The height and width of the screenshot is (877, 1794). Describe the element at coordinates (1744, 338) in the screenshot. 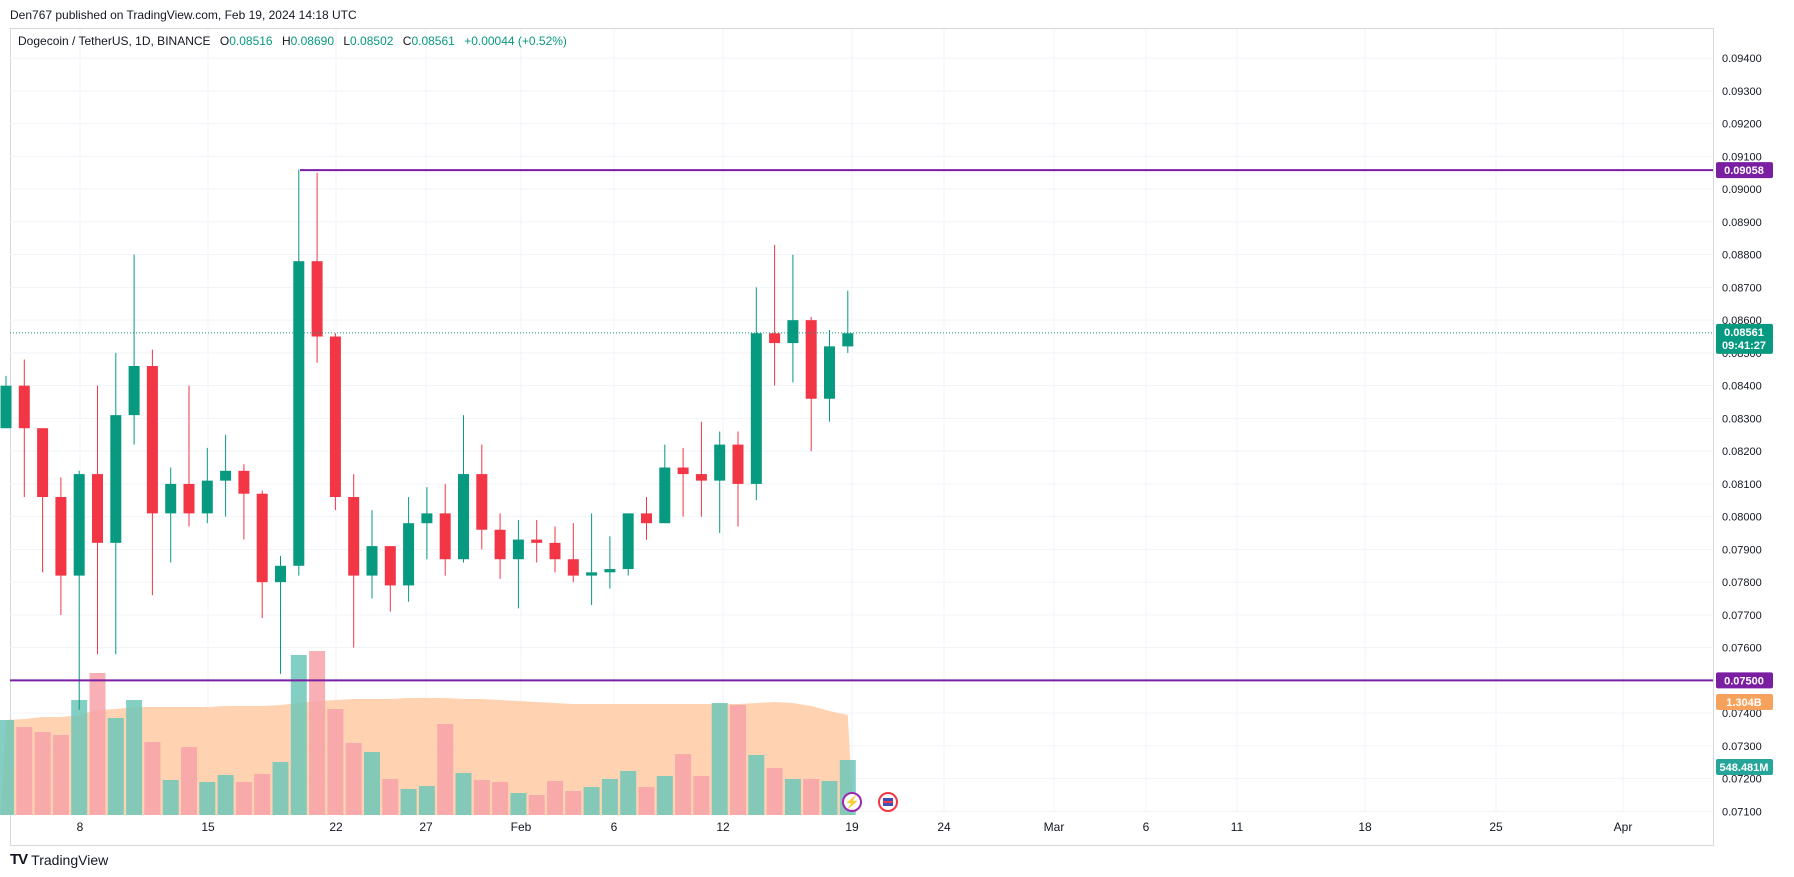

I see `last-price-badge` at that location.